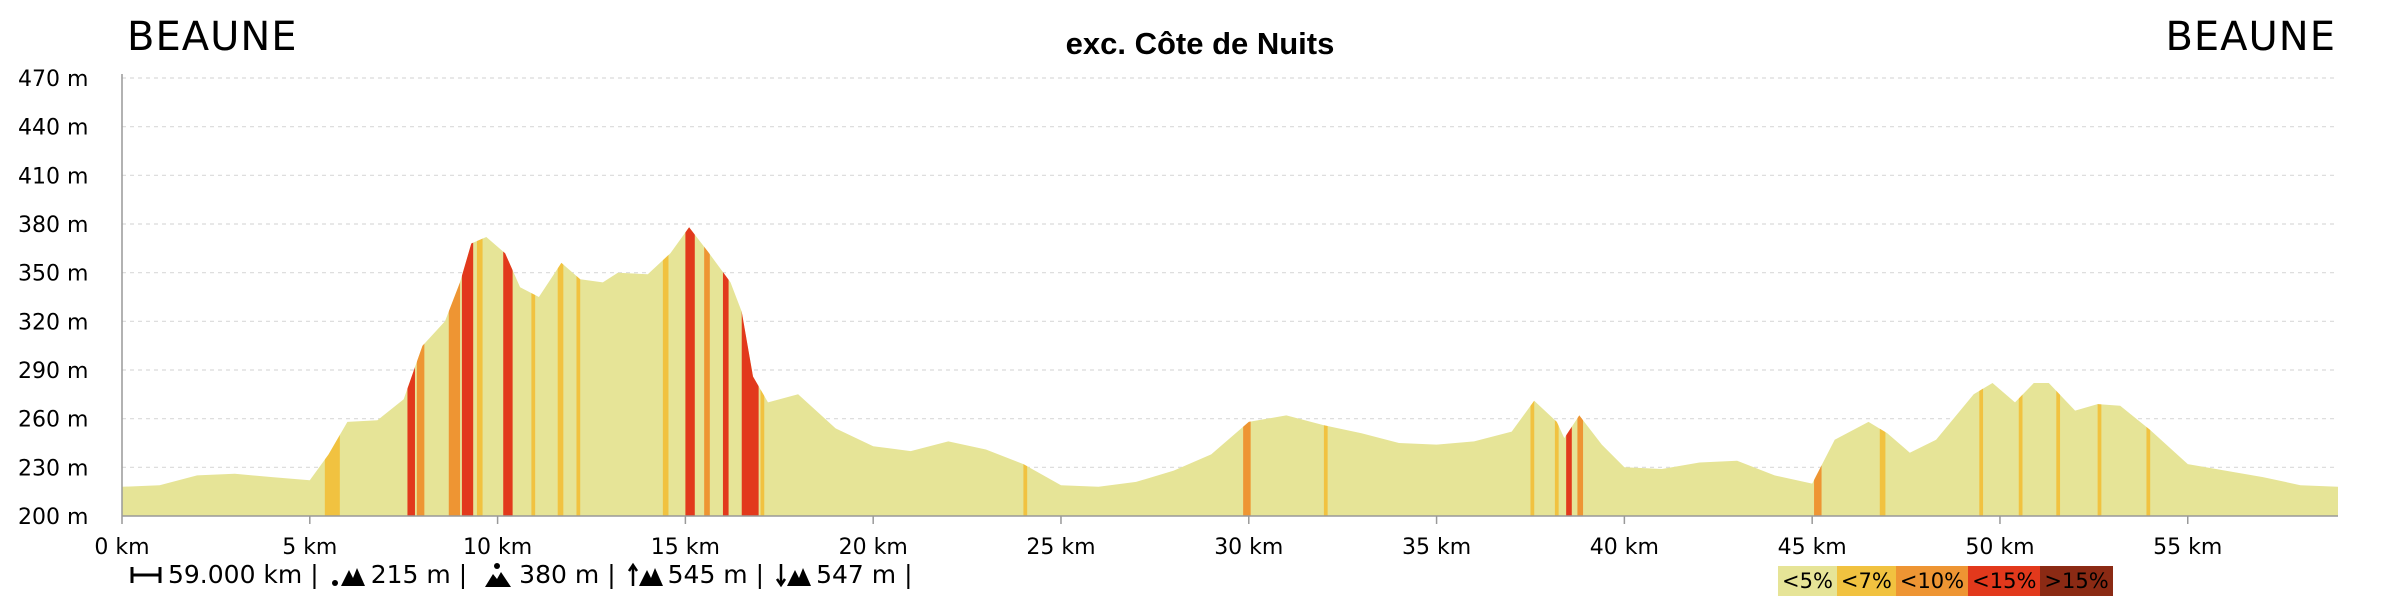 This screenshot has height=600, width=2400. Describe the element at coordinates (2076, 581) in the screenshot. I see `legend-item-gt15: >15%` at that location.